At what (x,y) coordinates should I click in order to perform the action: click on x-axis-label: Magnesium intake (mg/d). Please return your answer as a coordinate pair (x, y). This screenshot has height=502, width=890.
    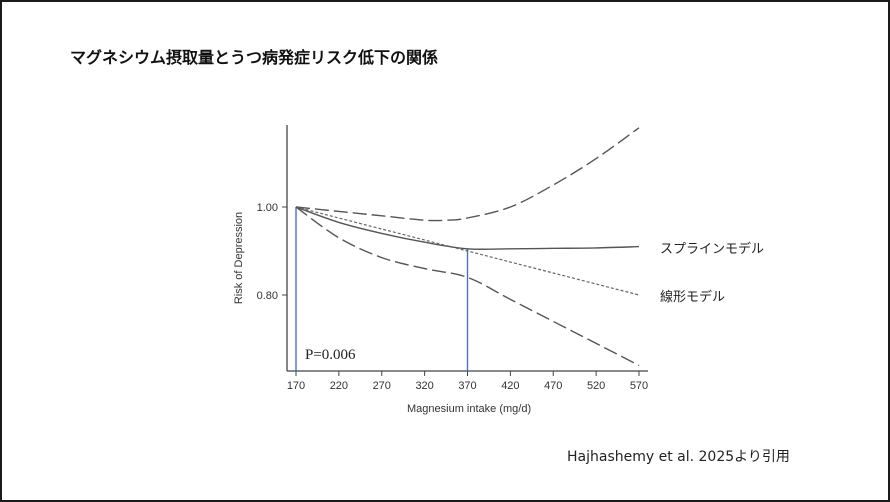
    Looking at the image, I should click on (469, 409).